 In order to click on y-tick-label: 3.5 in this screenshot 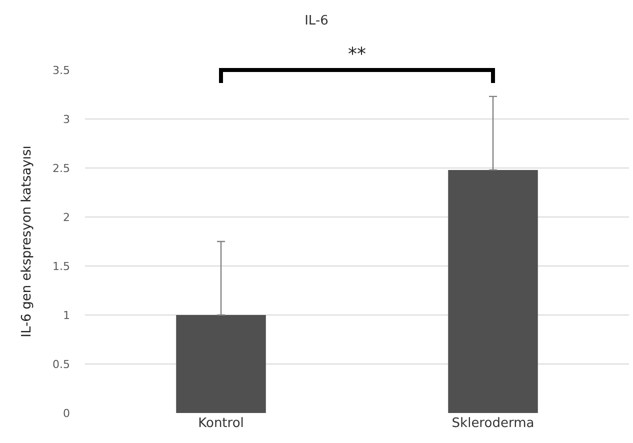, I will do `click(61, 70)`.